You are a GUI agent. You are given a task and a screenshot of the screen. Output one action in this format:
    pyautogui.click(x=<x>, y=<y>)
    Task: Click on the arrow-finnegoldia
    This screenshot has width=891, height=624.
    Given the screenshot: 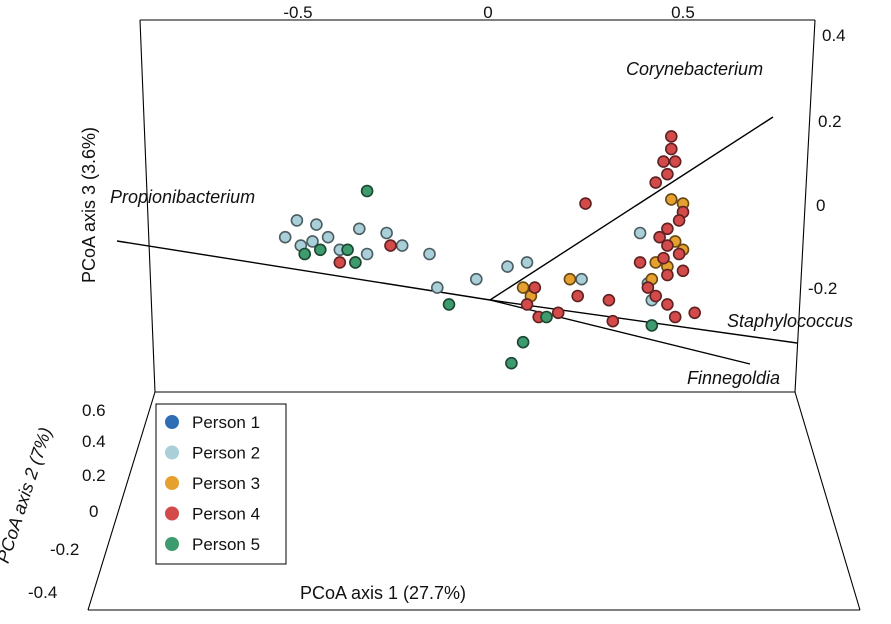 What is the action you would take?
    pyautogui.click(x=620, y=332)
    